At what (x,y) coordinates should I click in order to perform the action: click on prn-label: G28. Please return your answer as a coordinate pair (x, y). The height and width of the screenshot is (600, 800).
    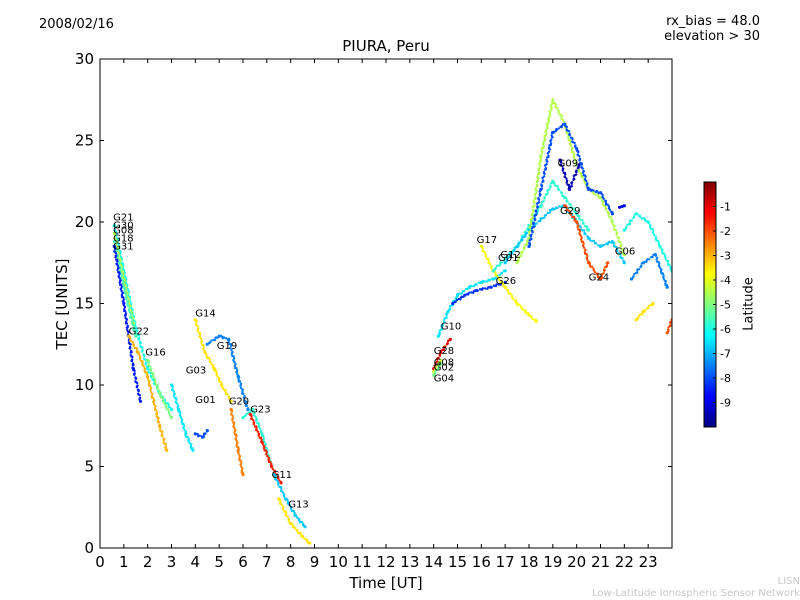
    Looking at the image, I should click on (444, 351).